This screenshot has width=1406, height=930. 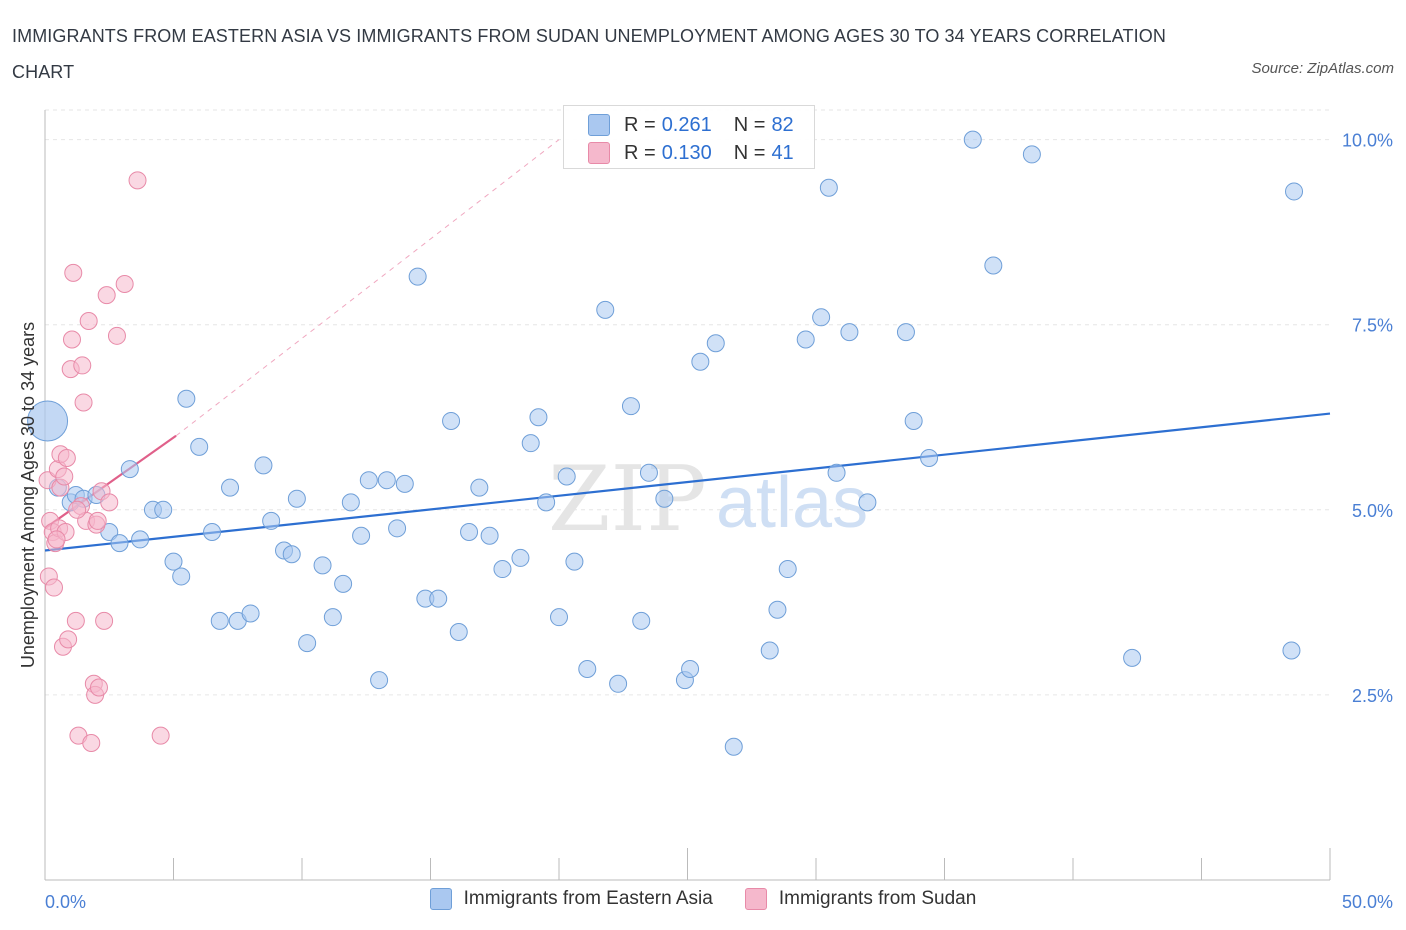 What do you see at coordinates (708, 499) in the screenshot?
I see `watermark: ZIP atlas` at bounding box center [708, 499].